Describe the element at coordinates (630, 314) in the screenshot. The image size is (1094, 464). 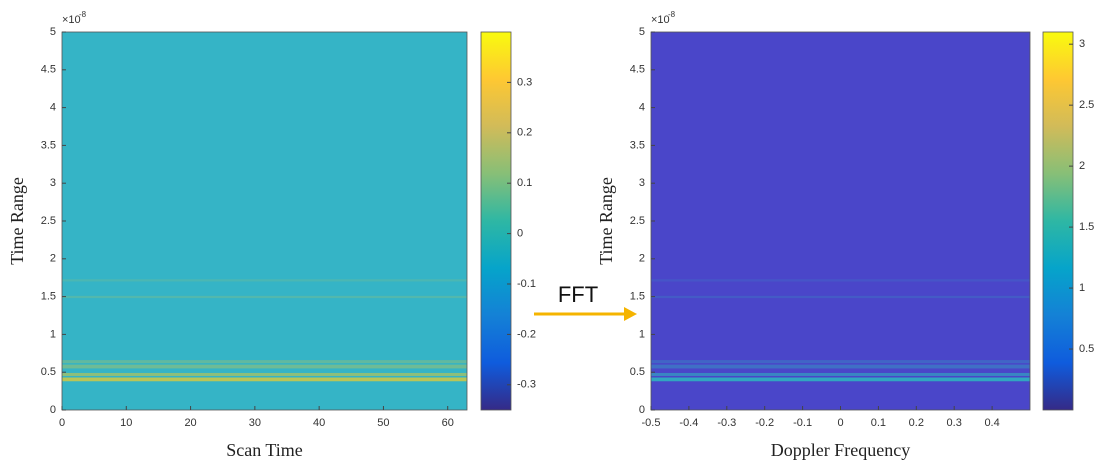
I see `arrow-head` at that location.